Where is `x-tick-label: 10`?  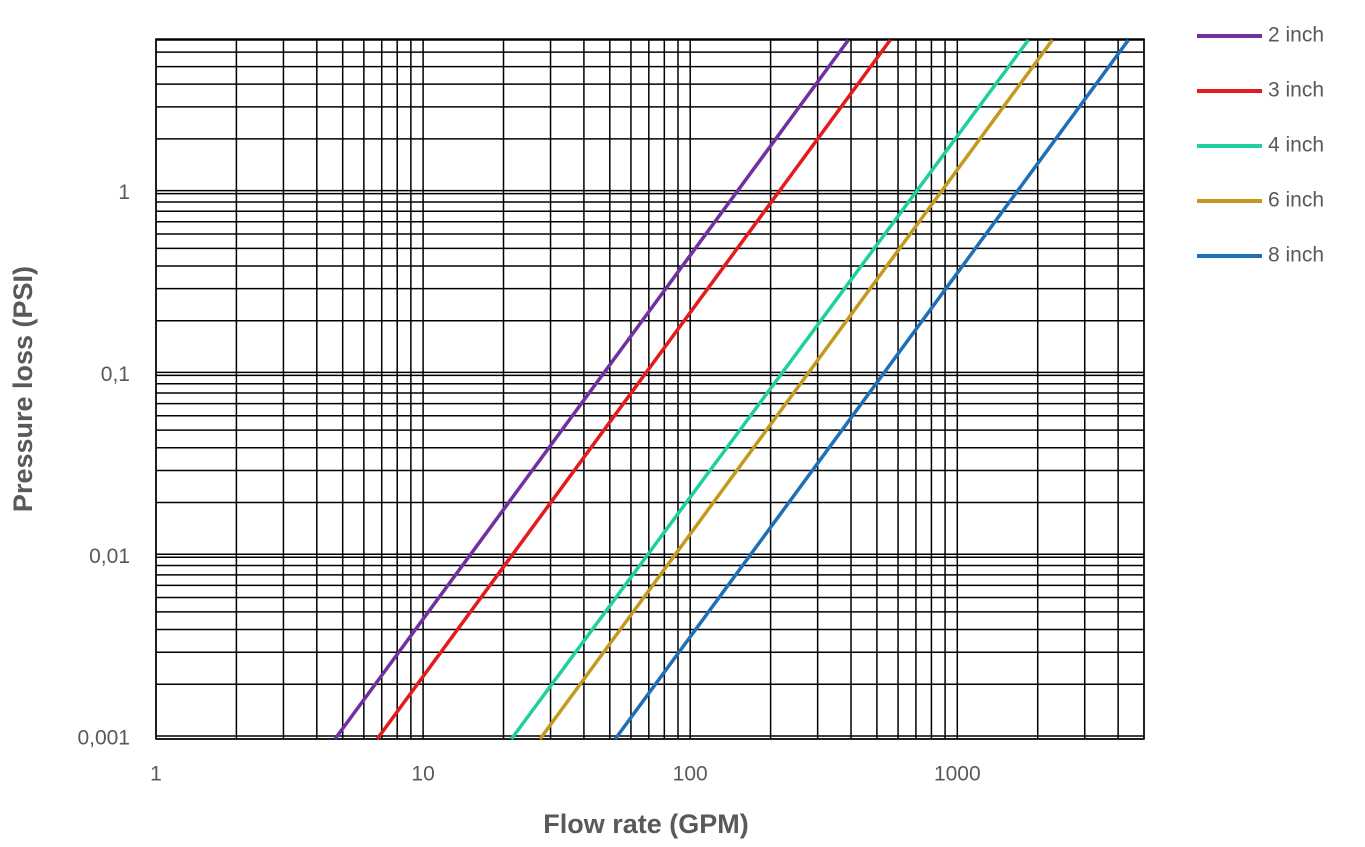
x-tick-label: 10 is located at coordinates (422, 774).